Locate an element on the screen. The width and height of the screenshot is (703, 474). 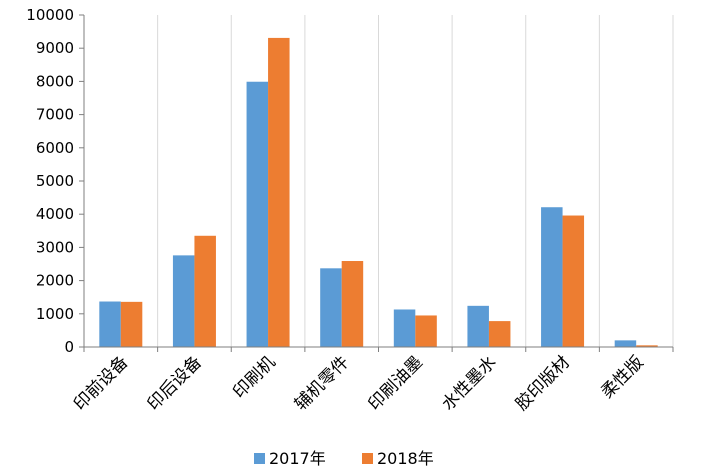
x-category-label: 印刷机 is located at coordinates (254, 377).